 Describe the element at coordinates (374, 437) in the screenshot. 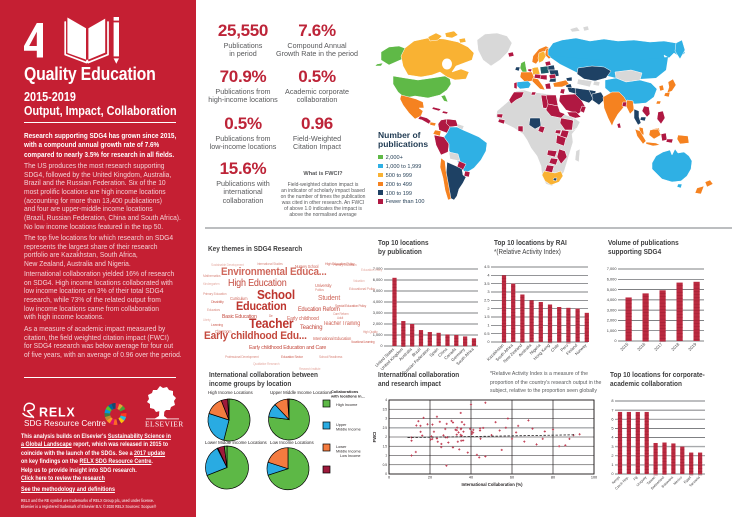

I see `svg-text: FWCI` at that location.